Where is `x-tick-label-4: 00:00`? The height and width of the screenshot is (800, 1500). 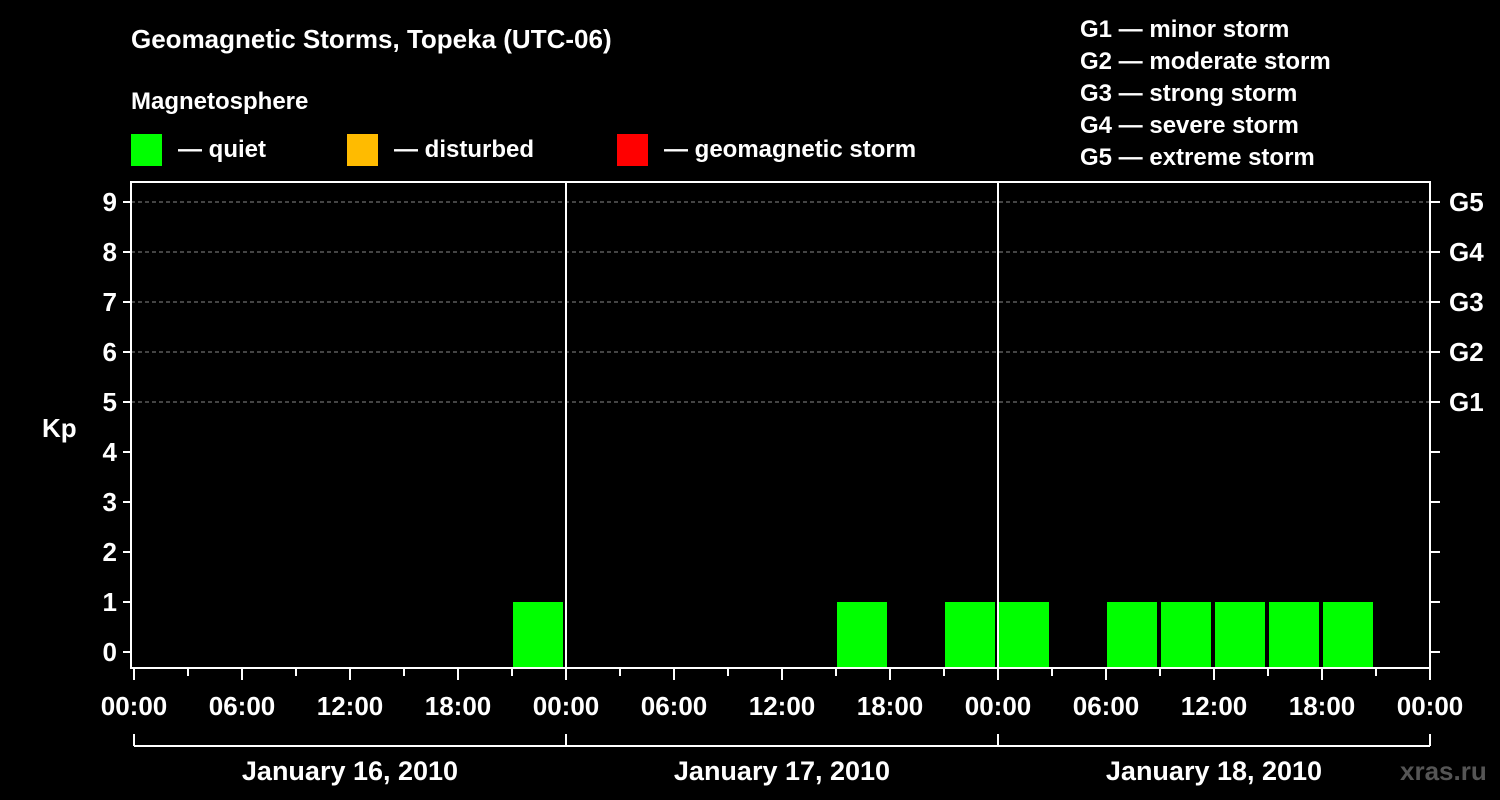
x-tick-label-4: 00:00 is located at coordinates (566, 706).